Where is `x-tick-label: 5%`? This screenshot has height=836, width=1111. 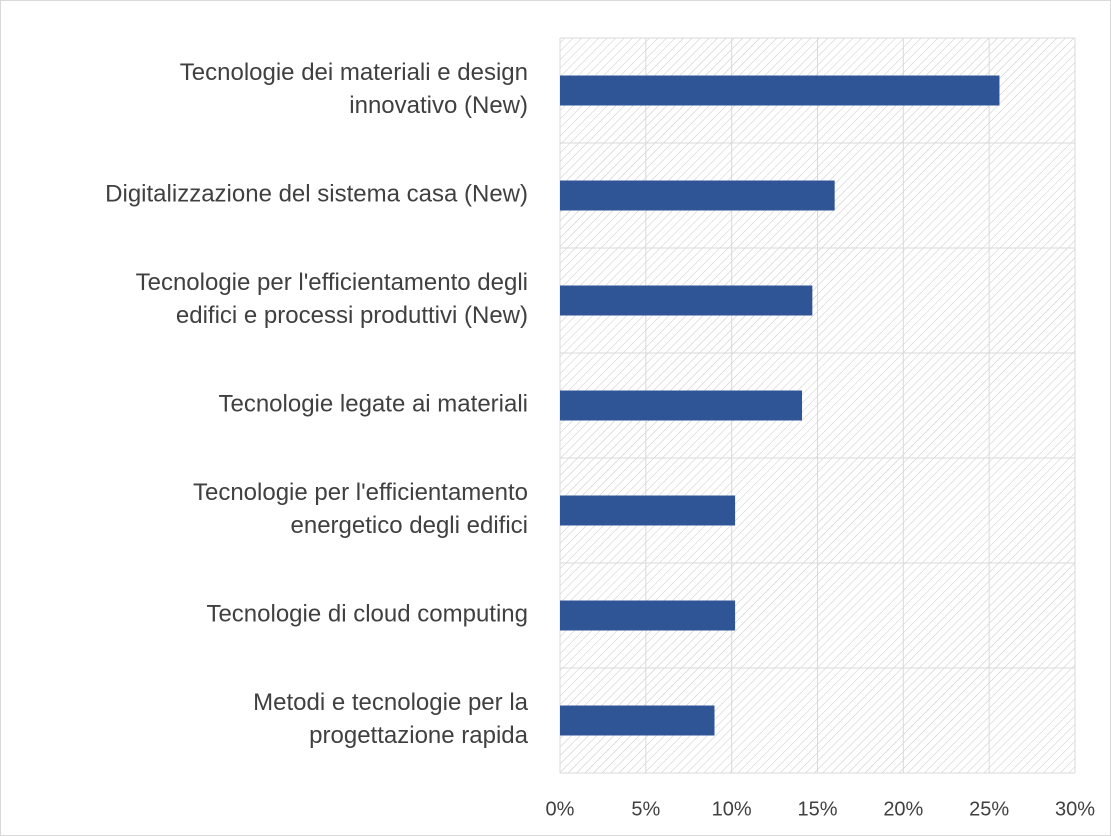 x-tick-label: 5% is located at coordinates (645, 809).